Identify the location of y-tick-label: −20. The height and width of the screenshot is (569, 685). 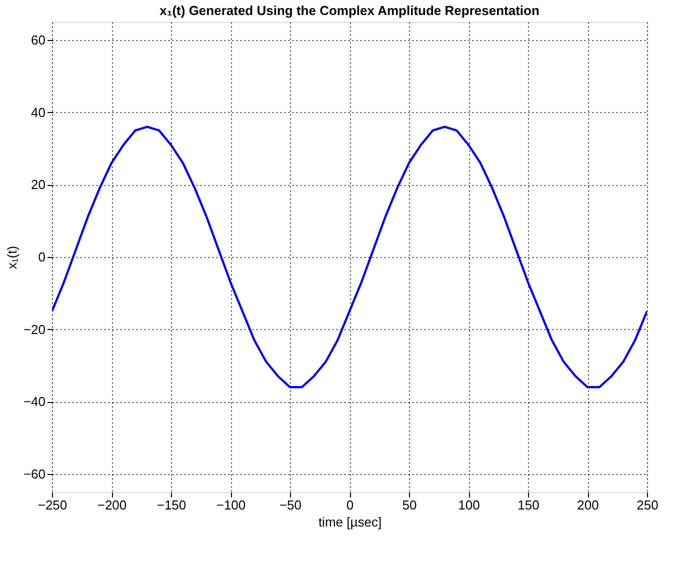
(34, 329).